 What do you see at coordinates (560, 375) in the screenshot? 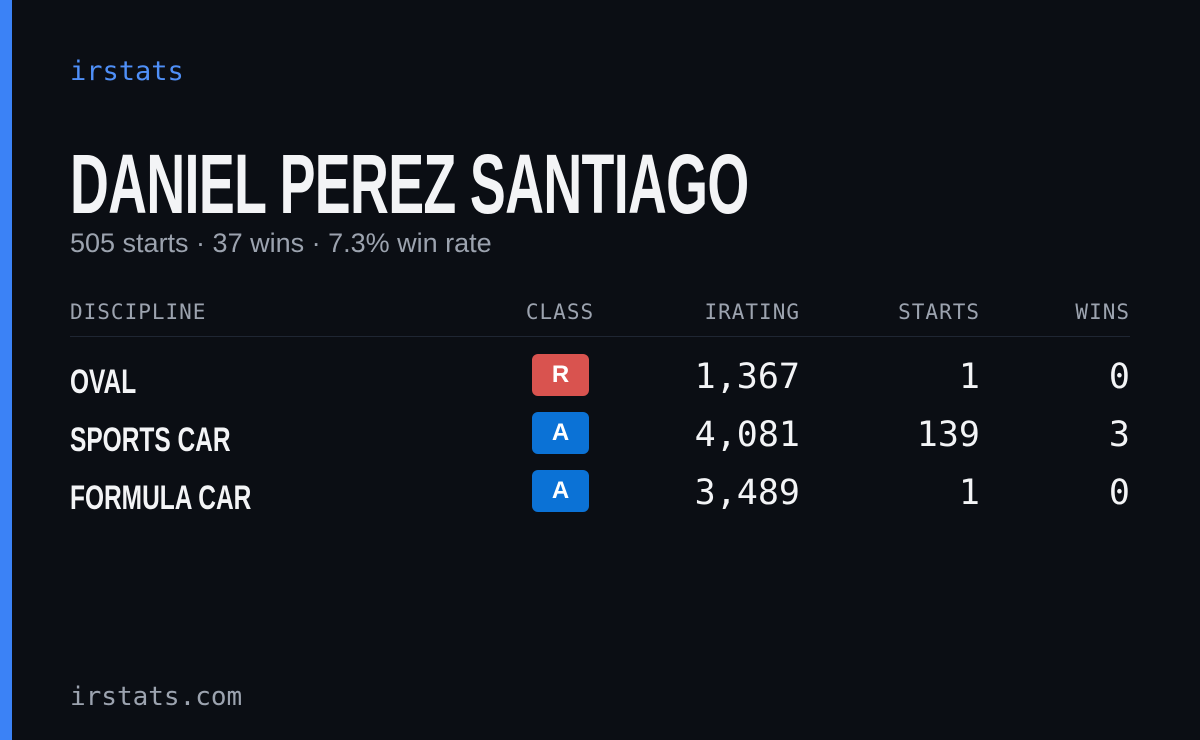
I see `class-badge: R` at bounding box center [560, 375].